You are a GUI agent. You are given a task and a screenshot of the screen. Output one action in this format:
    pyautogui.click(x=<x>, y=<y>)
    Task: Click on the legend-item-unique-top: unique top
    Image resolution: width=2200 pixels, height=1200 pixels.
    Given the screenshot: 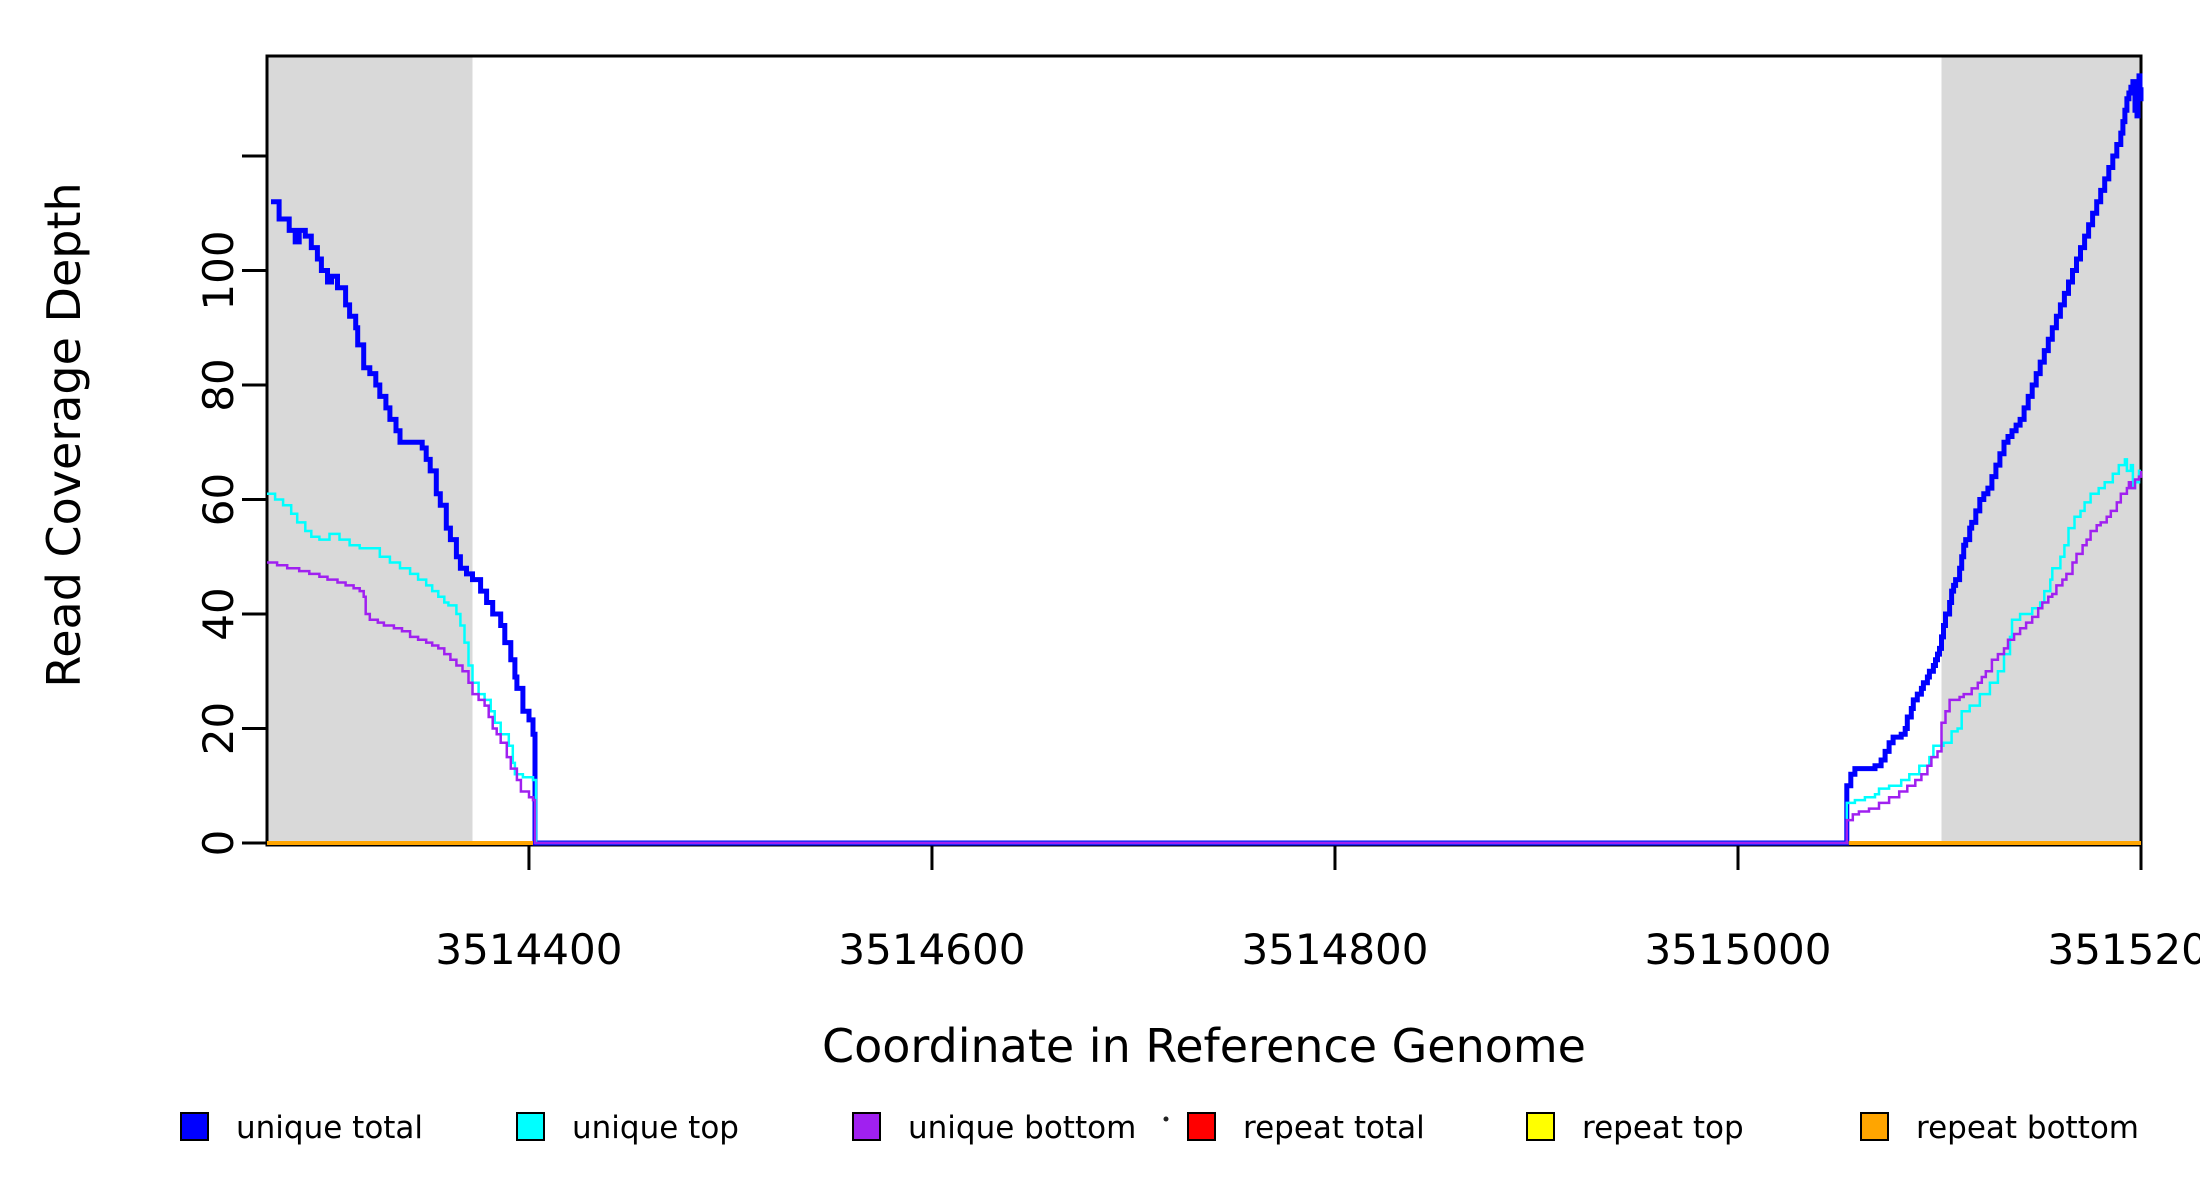 What is the action you would take?
    pyautogui.click(x=627, y=1128)
    